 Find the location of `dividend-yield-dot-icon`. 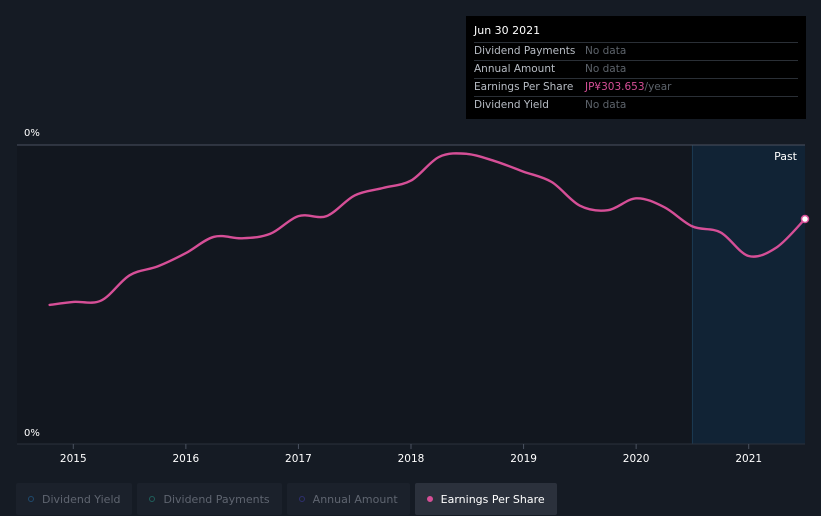

dividend-yield-dot-icon is located at coordinates (31, 499).